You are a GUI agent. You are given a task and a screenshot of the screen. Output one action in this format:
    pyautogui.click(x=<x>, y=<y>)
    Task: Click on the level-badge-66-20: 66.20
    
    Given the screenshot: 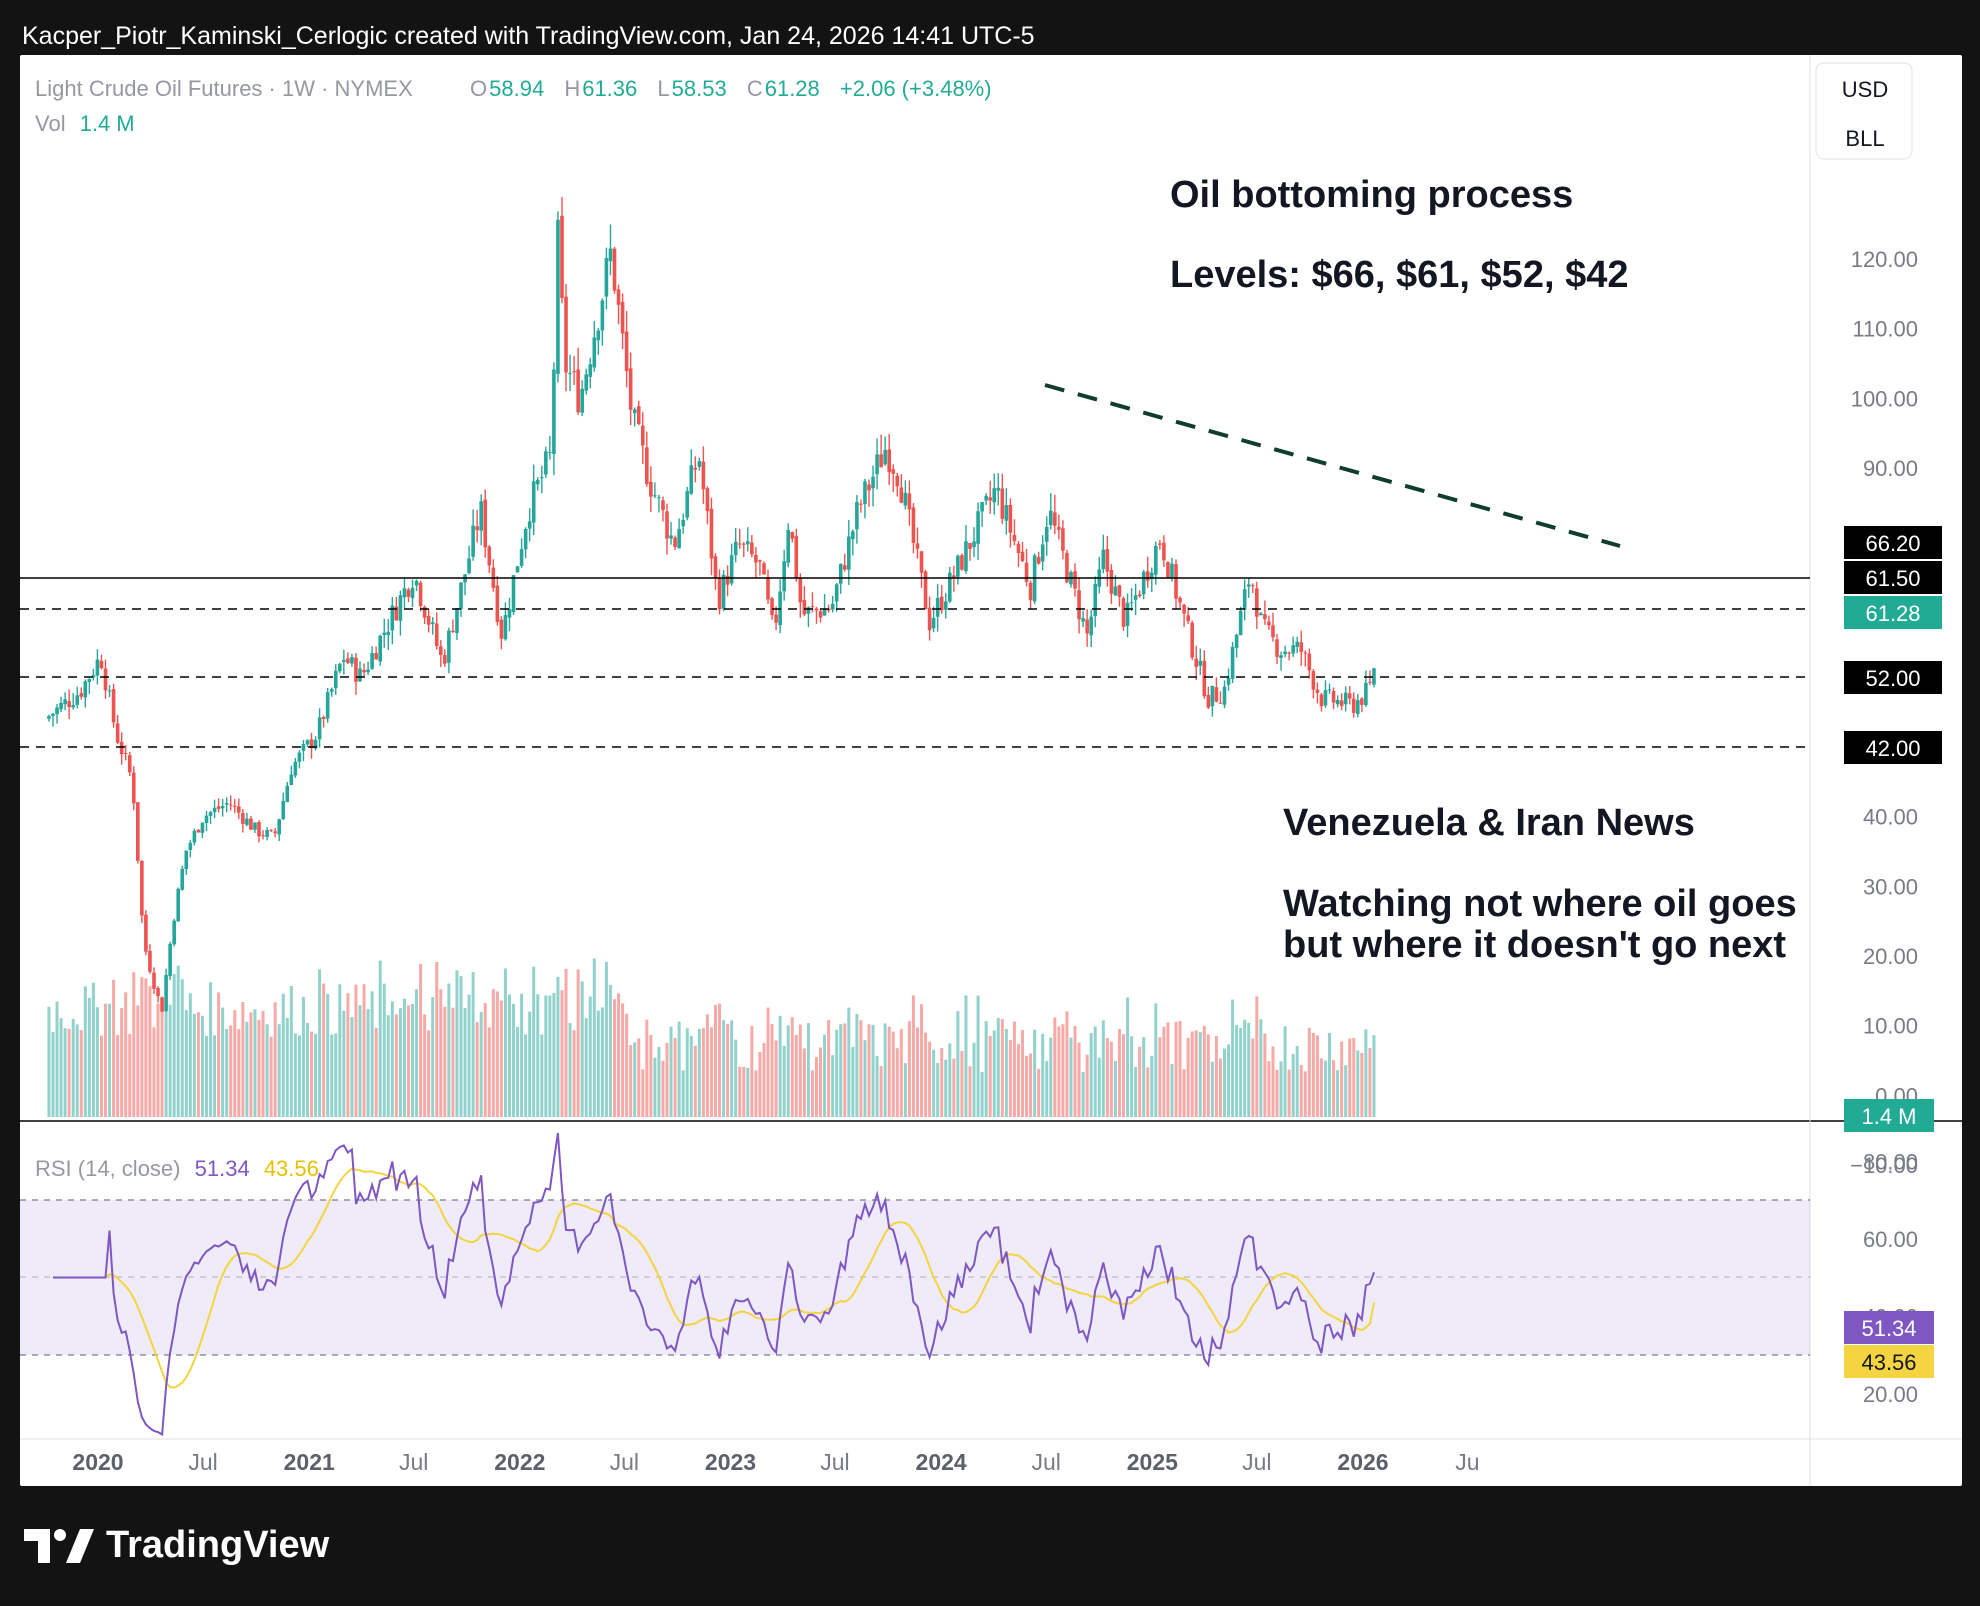 What is the action you would take?
    pyautogui.click(x=1893, y=542)
    